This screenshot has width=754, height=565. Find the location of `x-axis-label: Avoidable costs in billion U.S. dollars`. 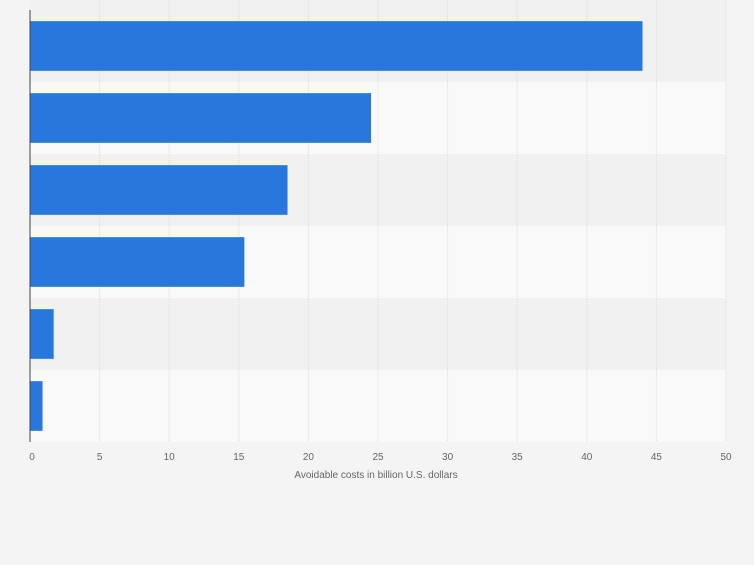

x-axis-label: Avoidable costs in billion U.S. dollars is located at coordinates (375, 475).